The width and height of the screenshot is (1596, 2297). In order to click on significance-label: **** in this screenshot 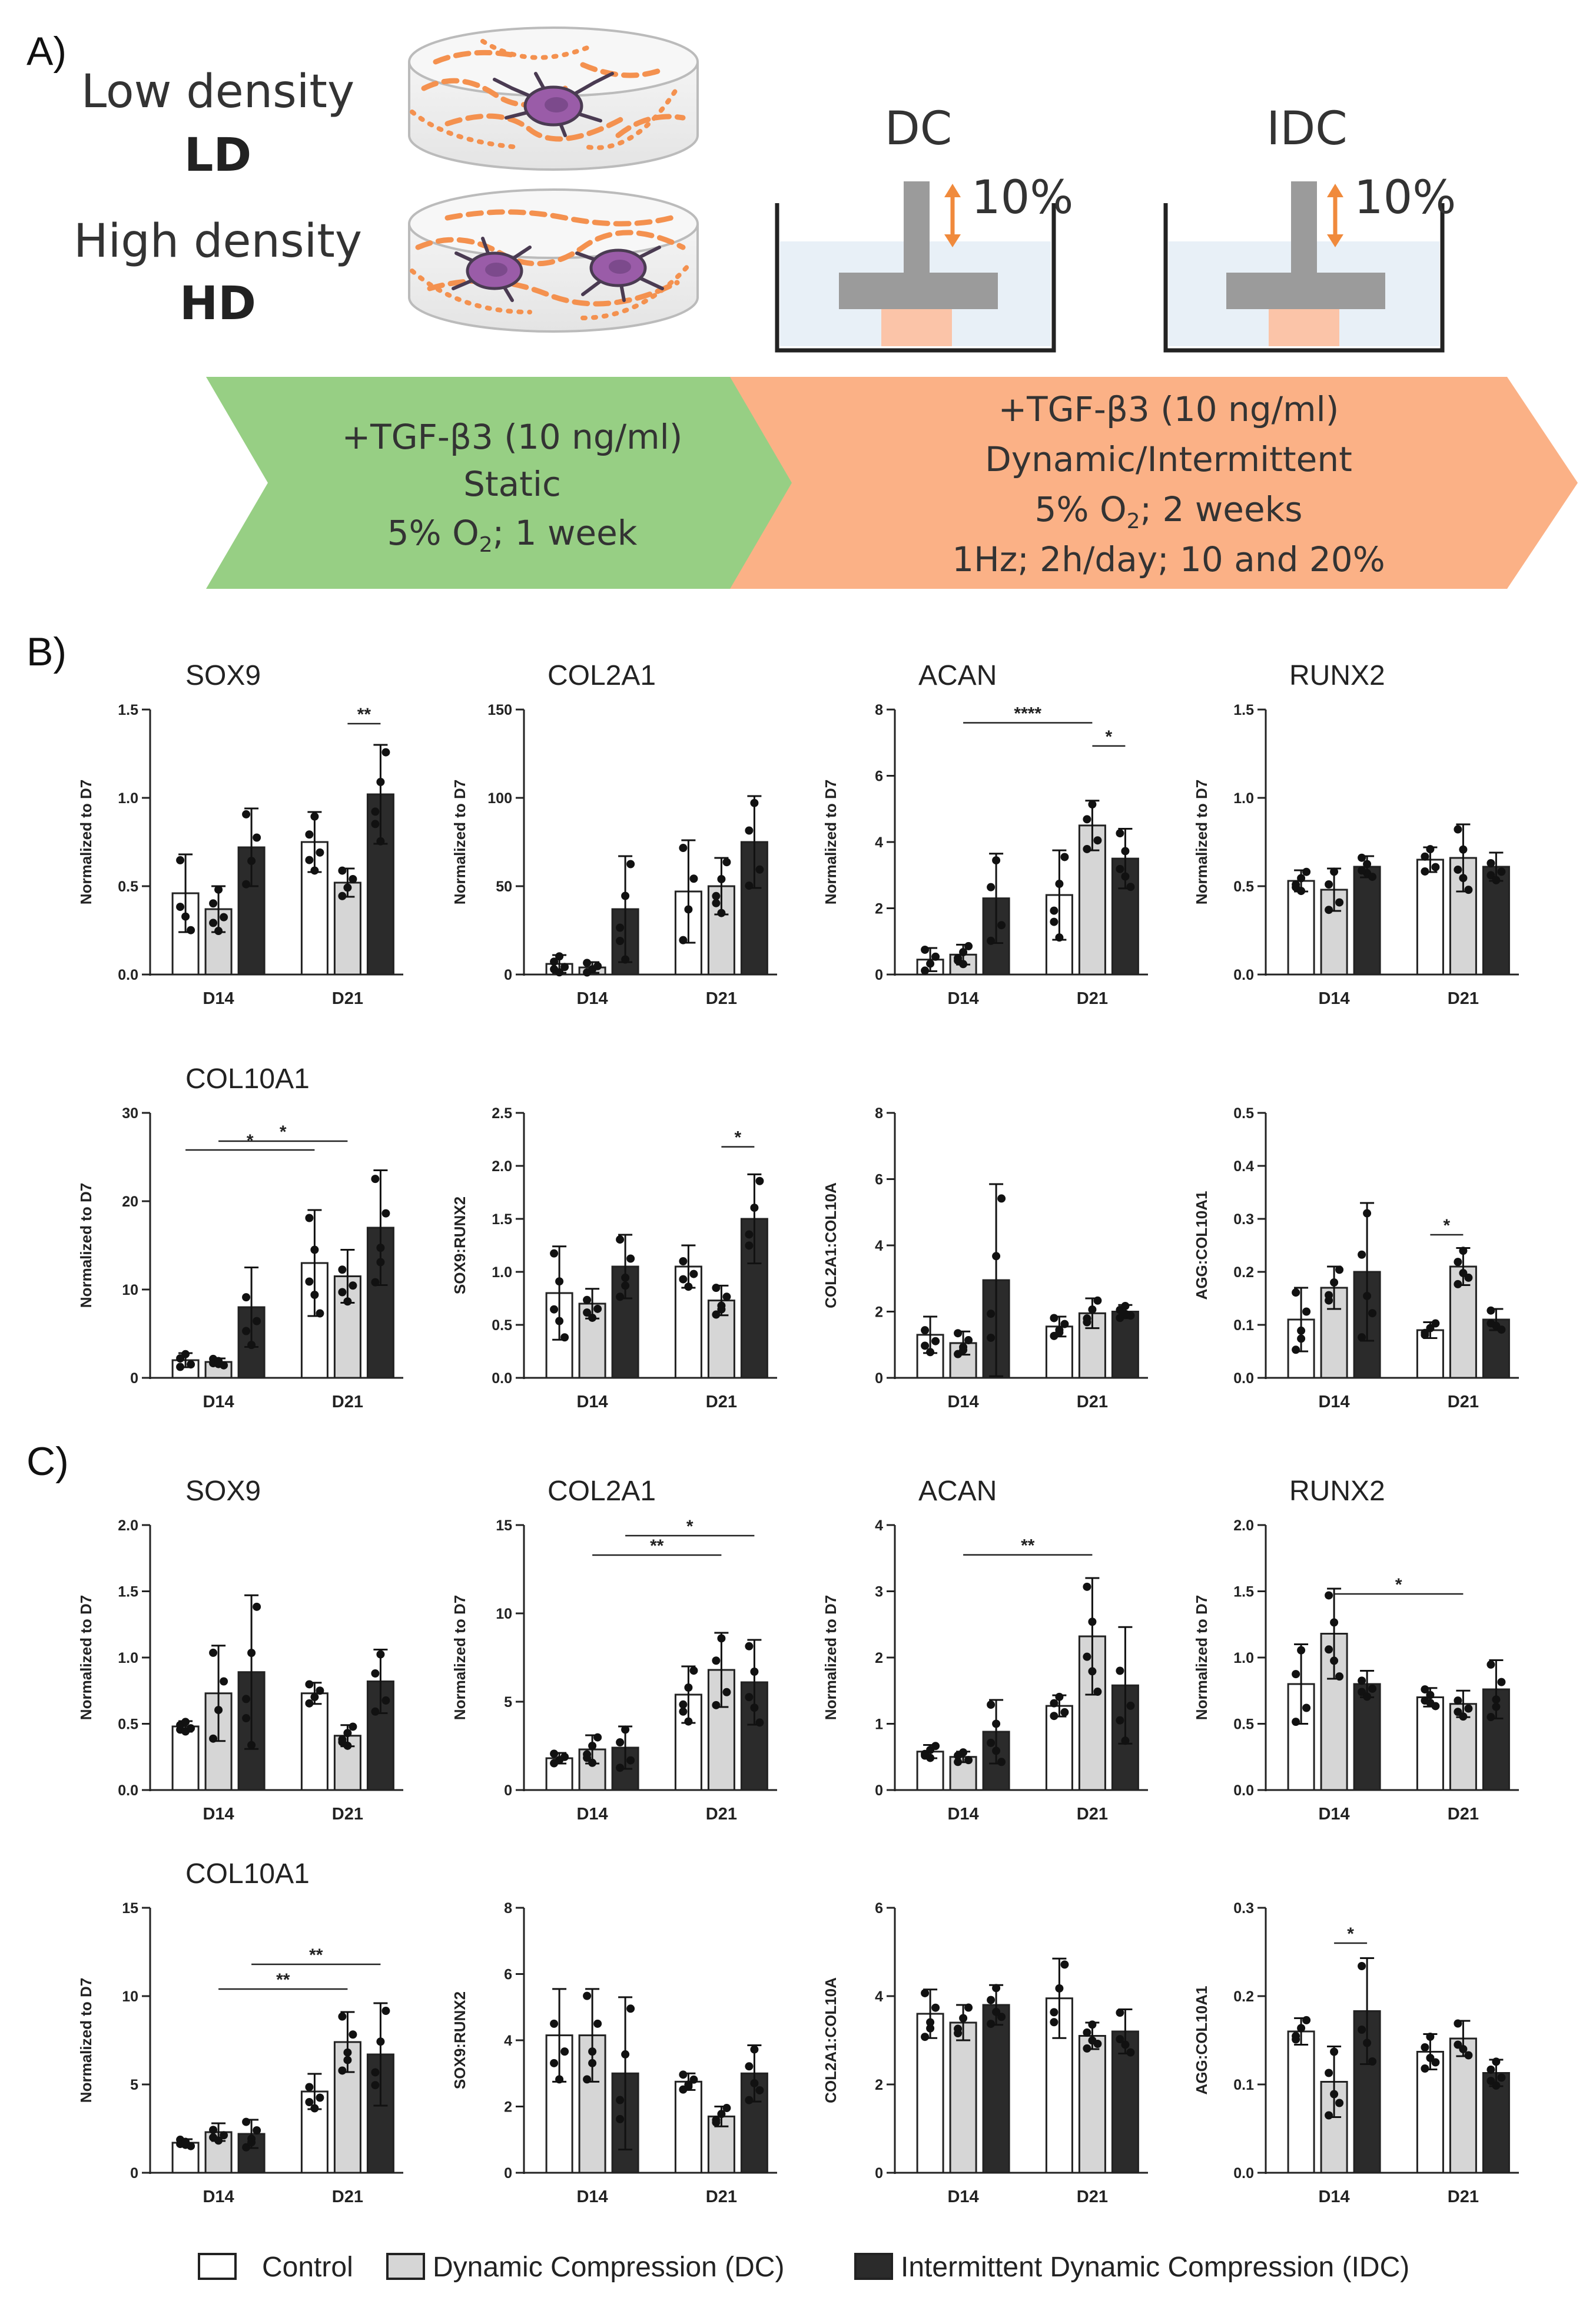, I will do `click(1027, 714)`.